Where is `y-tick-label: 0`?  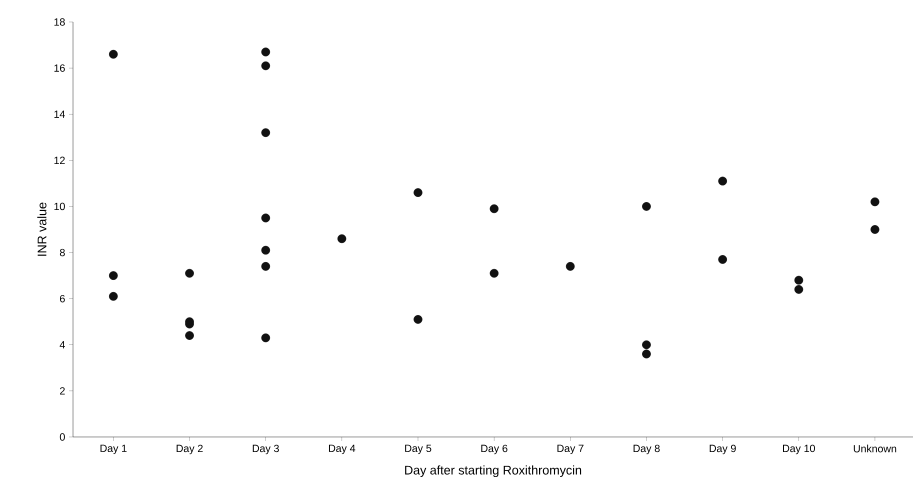 y-tick-label: 0 is located at coordinates (62, 437).